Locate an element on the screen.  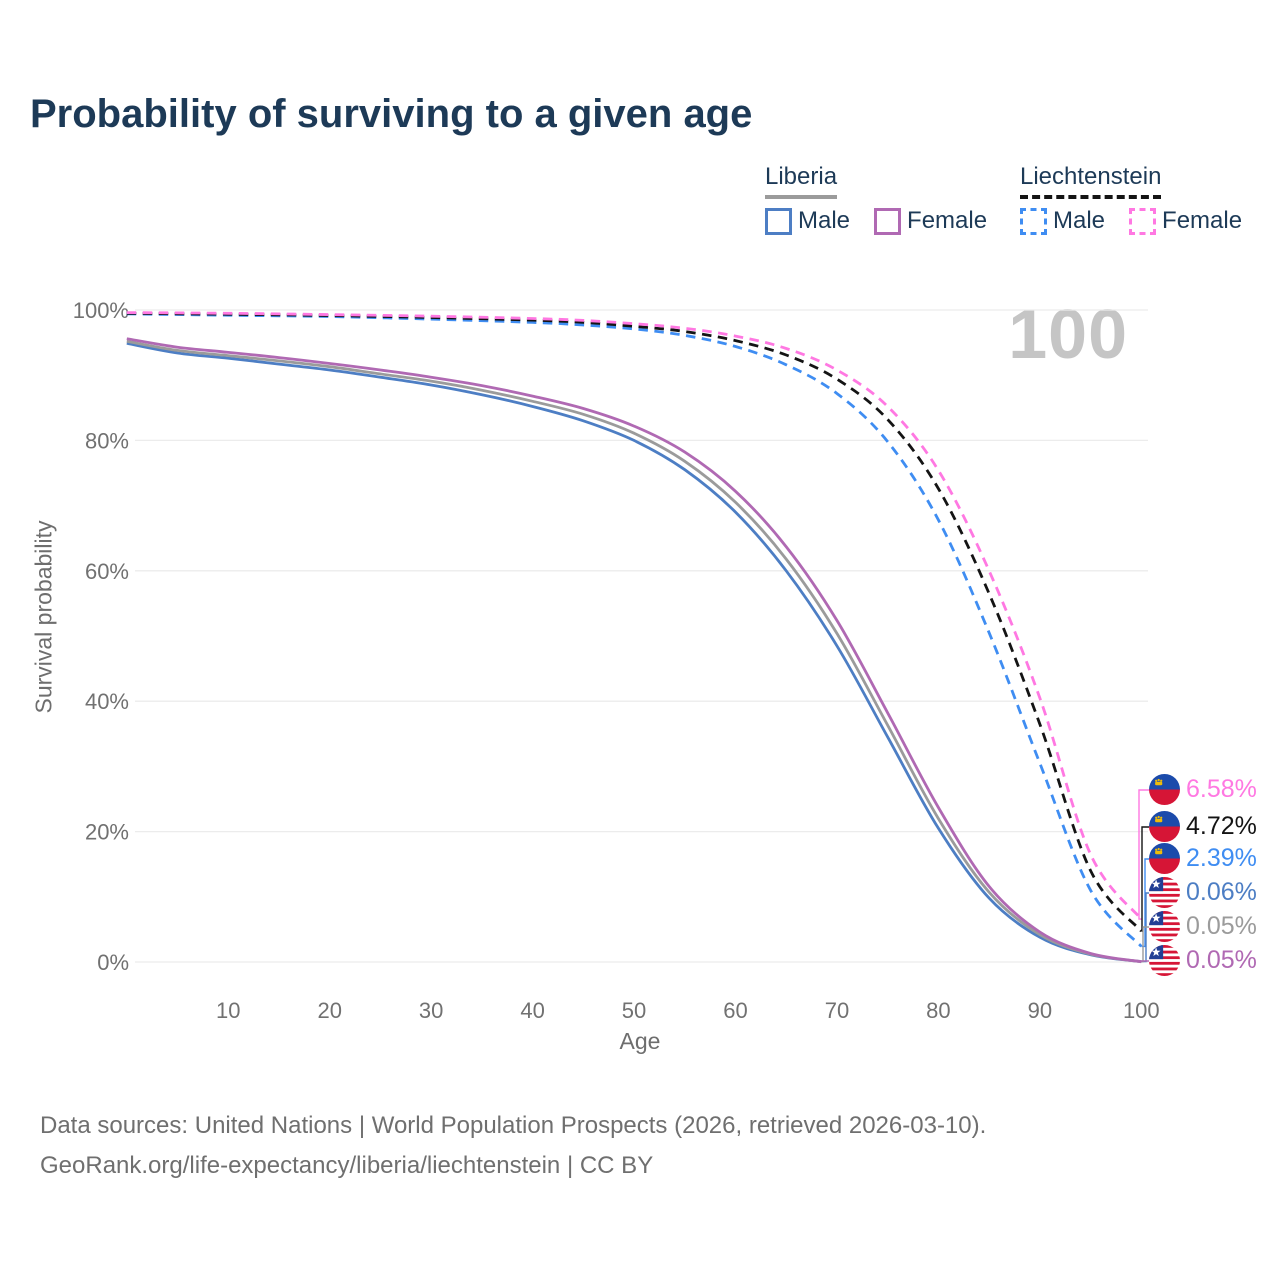
endpoint-label-row: 6.58% is located at coordinates (1203, 789).